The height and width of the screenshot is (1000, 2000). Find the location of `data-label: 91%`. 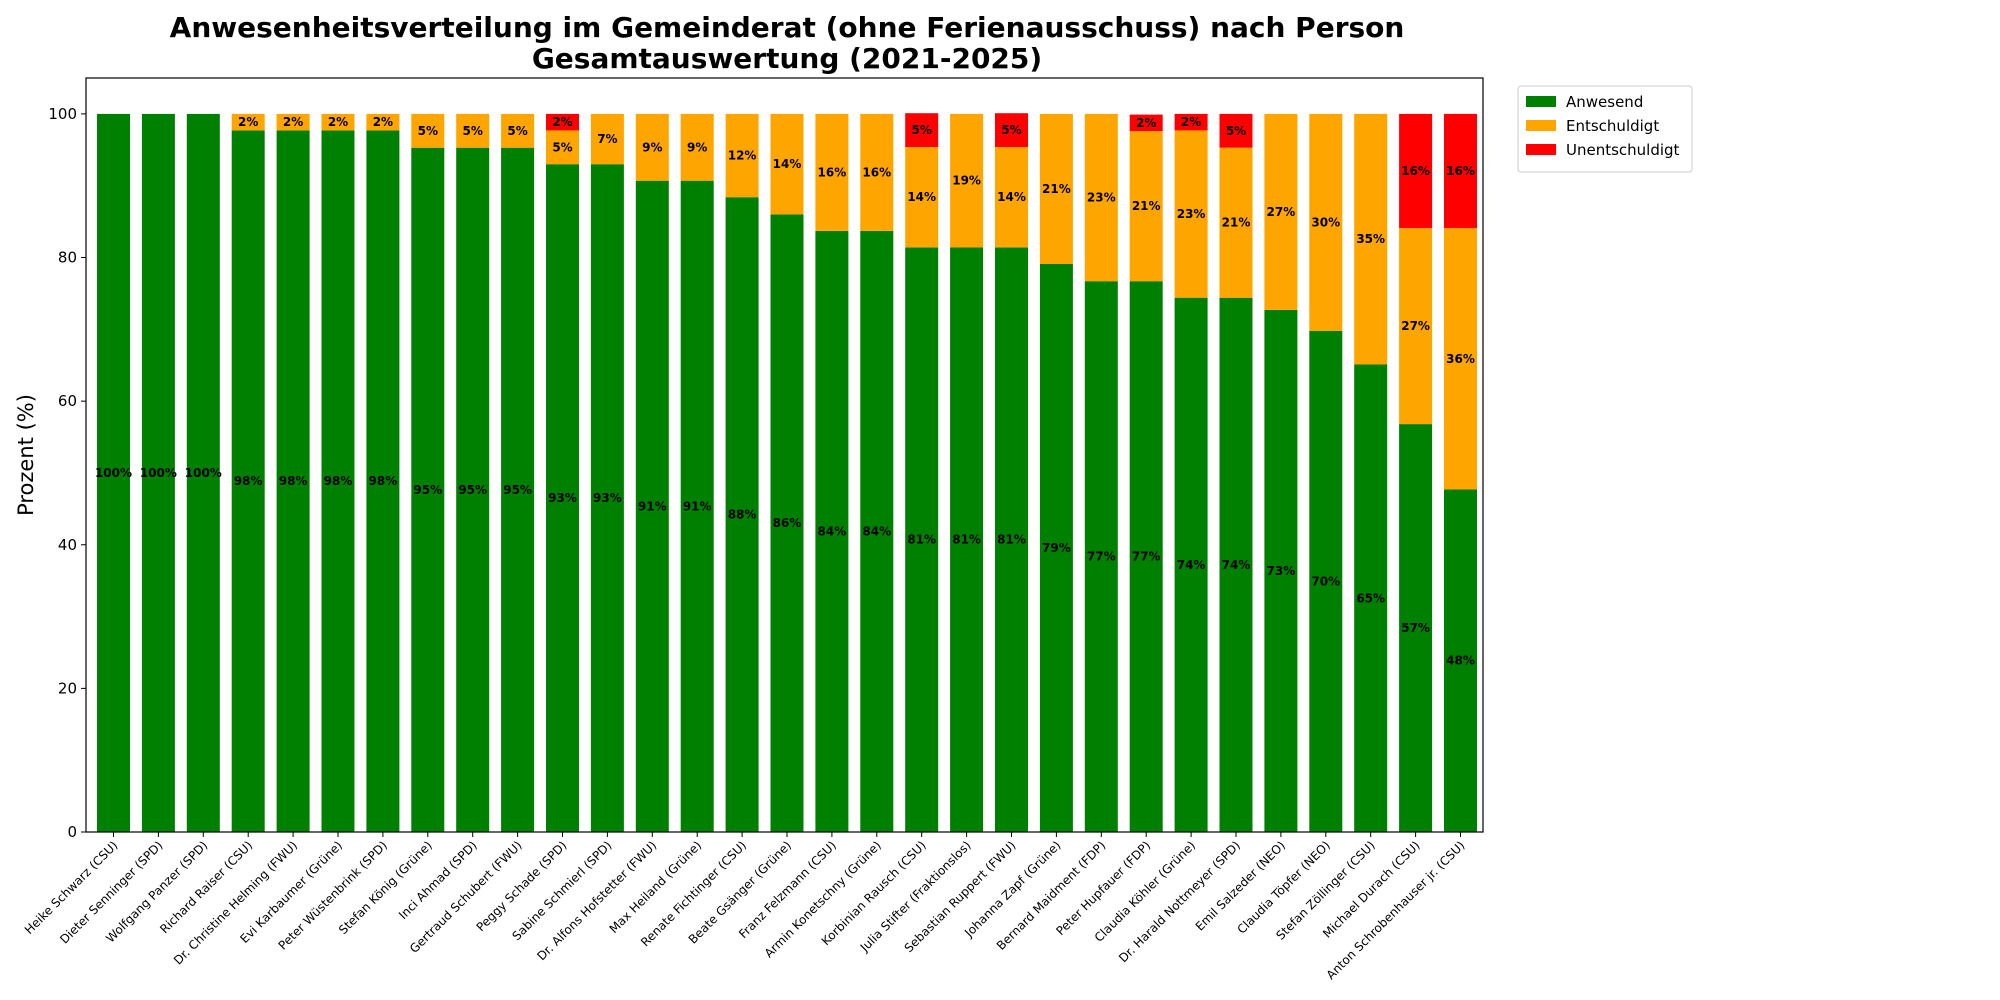

data-label: 91% is located at coordinates (652, 506).